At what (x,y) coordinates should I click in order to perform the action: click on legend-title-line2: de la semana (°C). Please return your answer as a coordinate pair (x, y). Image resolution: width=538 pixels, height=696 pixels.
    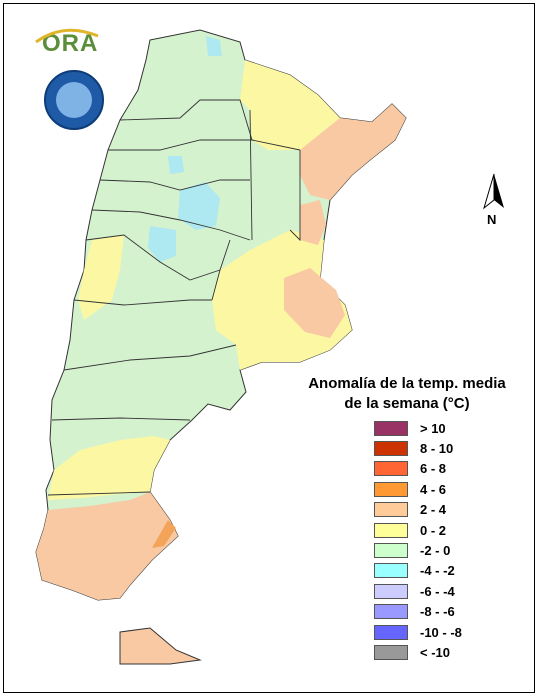
    Looking at the image, I should click on (407, 403).